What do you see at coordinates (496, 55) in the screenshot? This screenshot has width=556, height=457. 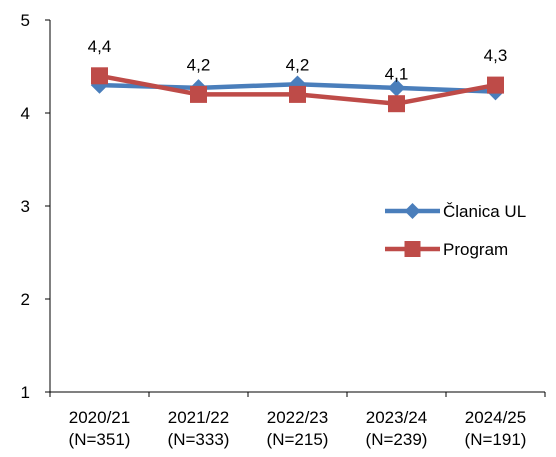 I see `data-label: 4,3` at bounding box center [496, 55].